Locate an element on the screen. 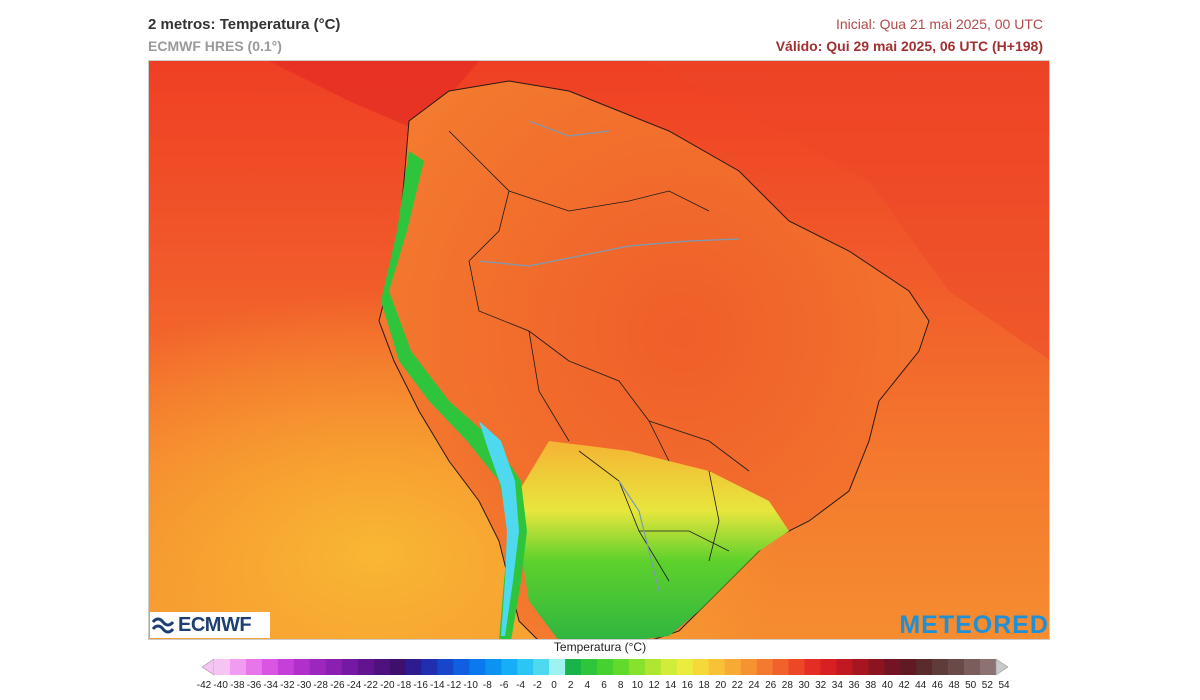  legend-tick-label: -2 is located at coordinates (537, 685).